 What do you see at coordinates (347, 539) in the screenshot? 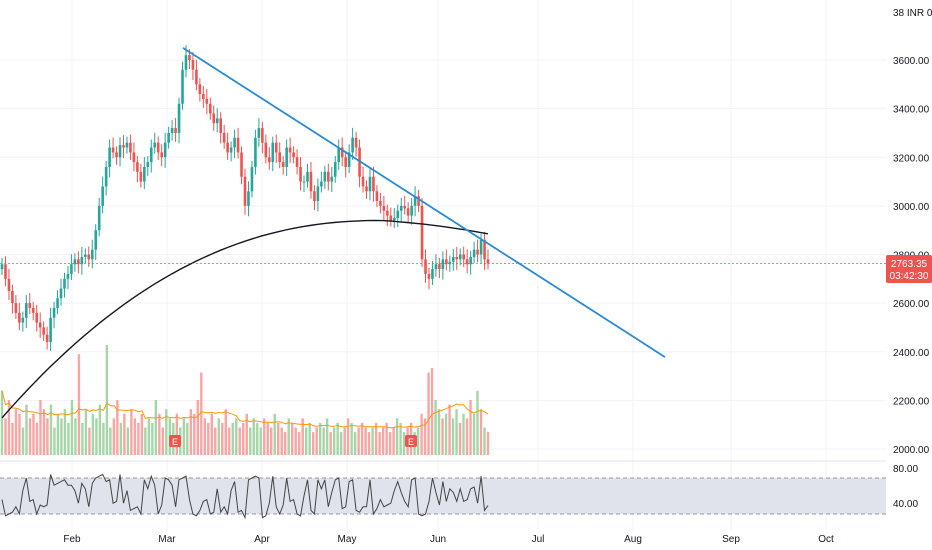
I see `time-tick-label: May` at bounding box center [347, 539].